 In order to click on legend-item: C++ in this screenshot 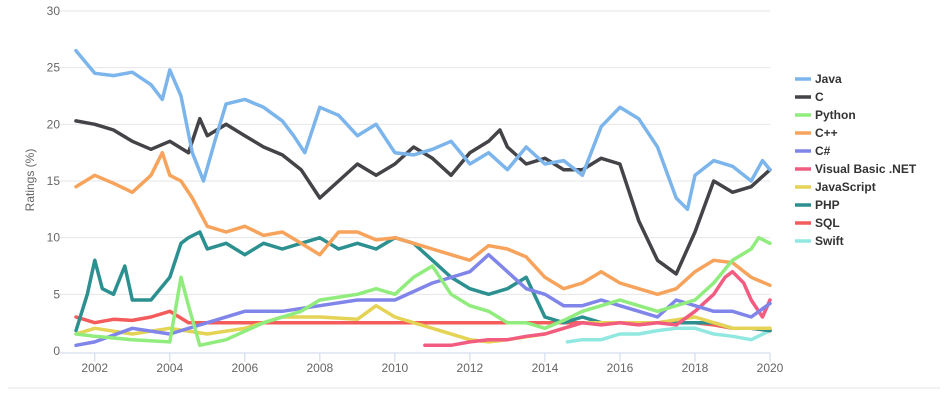, I will do `click(816, 133)`.